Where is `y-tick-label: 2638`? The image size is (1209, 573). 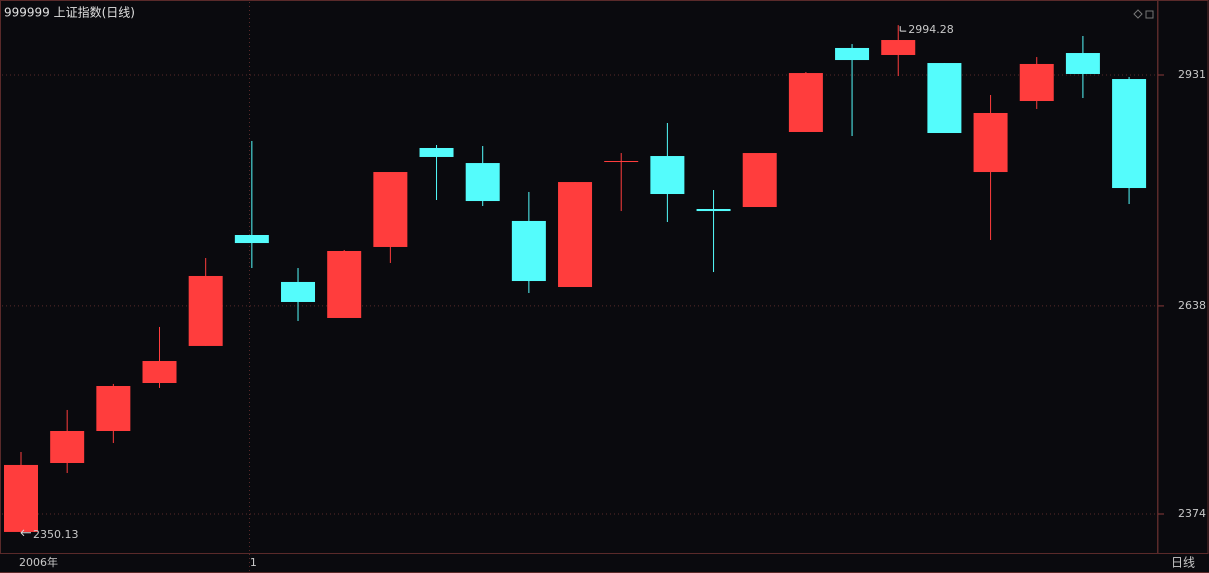
y-tick-label: 2638 is located at coordinates (1192, 305).